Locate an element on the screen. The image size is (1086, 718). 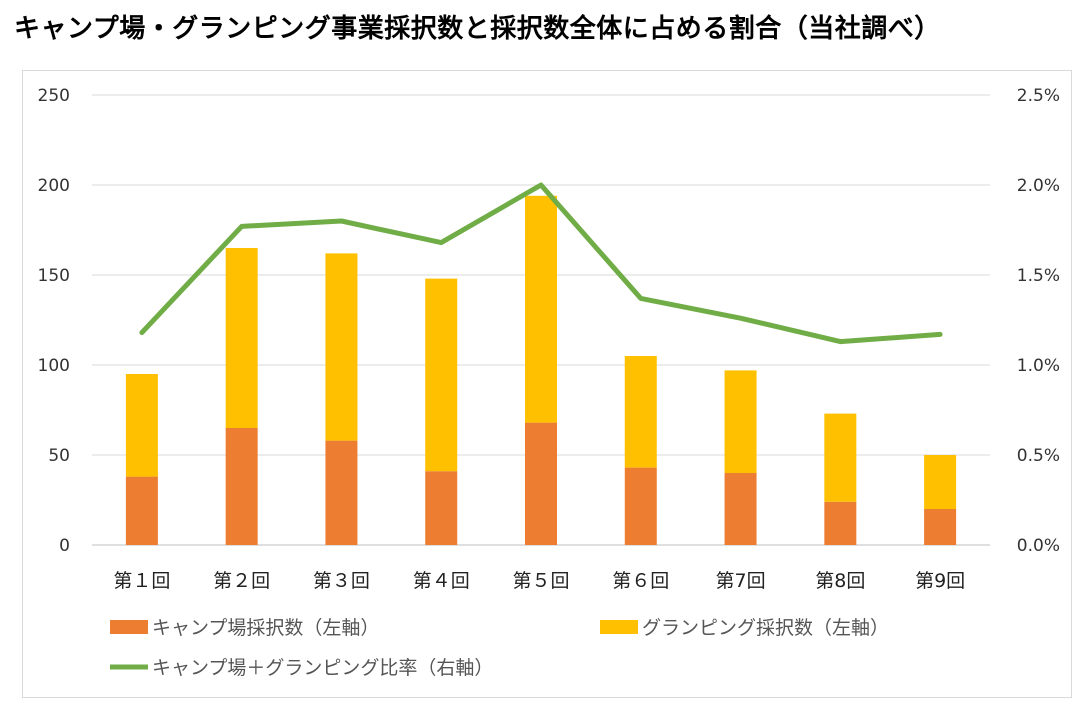
x-axis-categories: 第１回 第２回 第３回 第４回 第５回 第６回 第7回 第8回 第9回 is located at coordinates (539, 581).